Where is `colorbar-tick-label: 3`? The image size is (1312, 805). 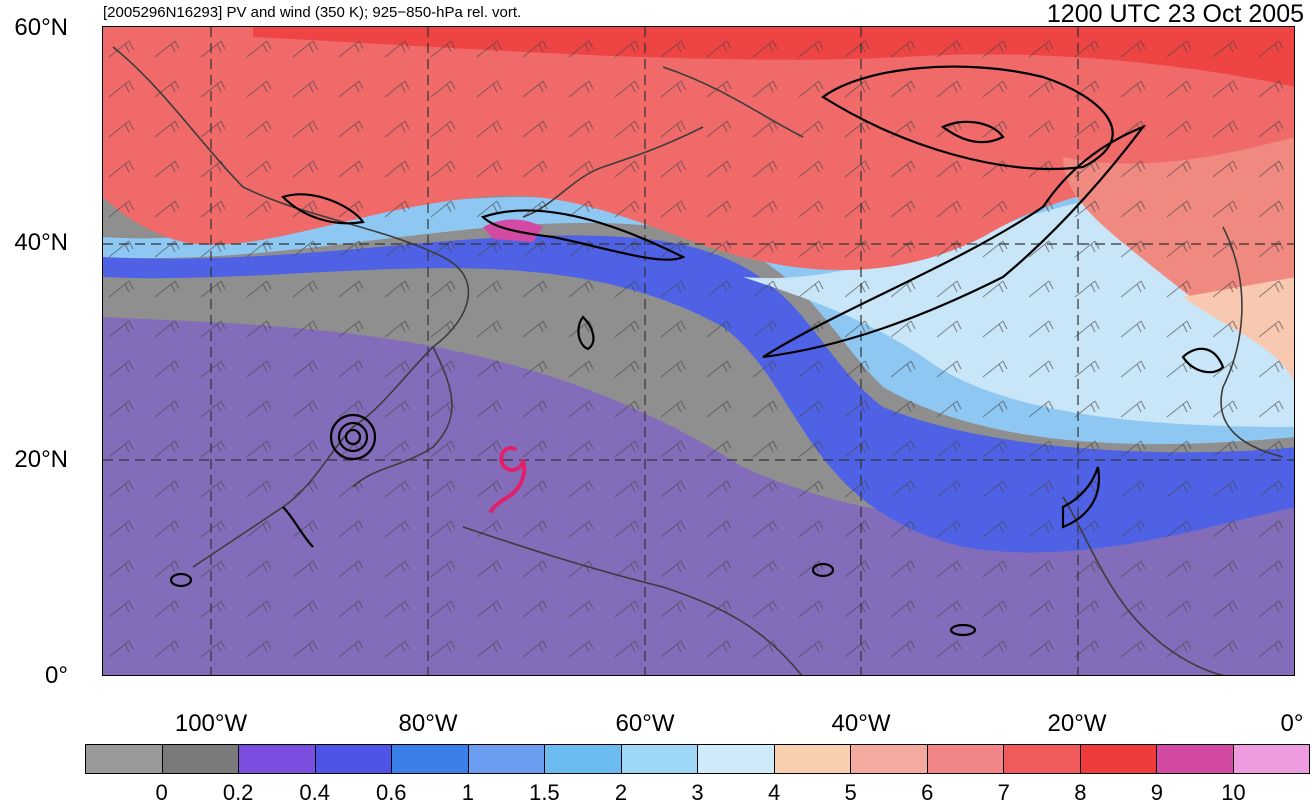 colorbar-tick-label: 3 is located at coordinates (697, 792).